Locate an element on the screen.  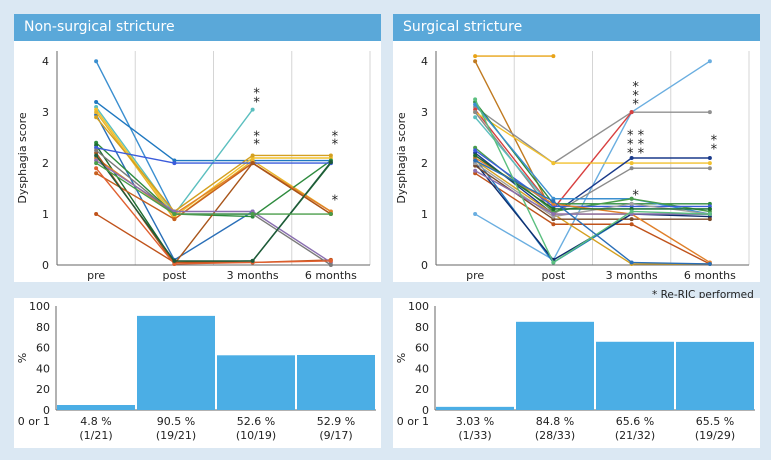
bar-count-label: (1/21) is located at coordinates (95, 435).